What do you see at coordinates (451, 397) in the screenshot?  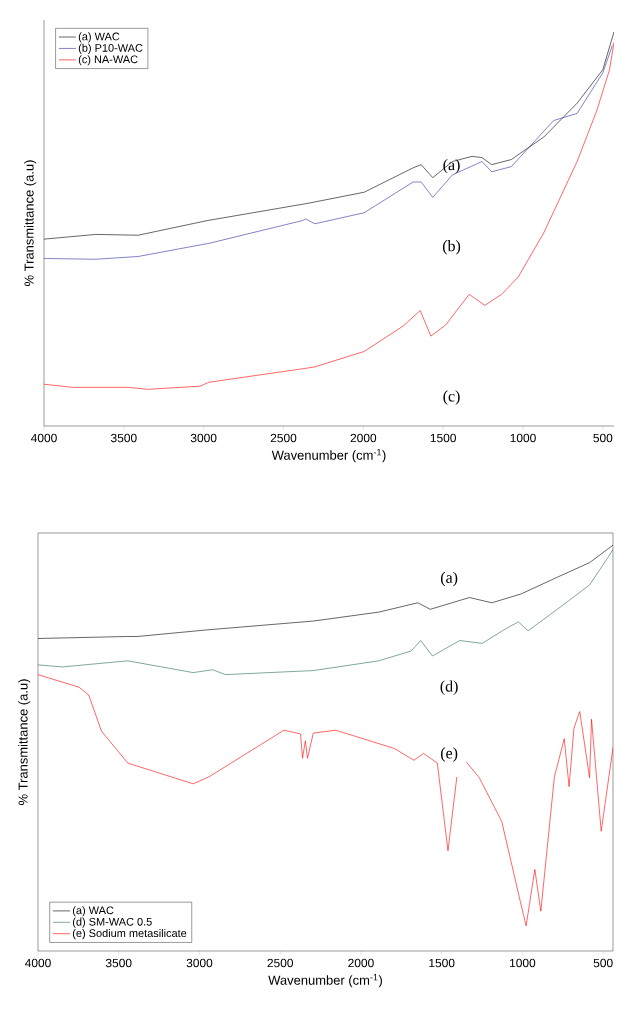 I see `annotation: (c)` at bounding box center [451, 397].